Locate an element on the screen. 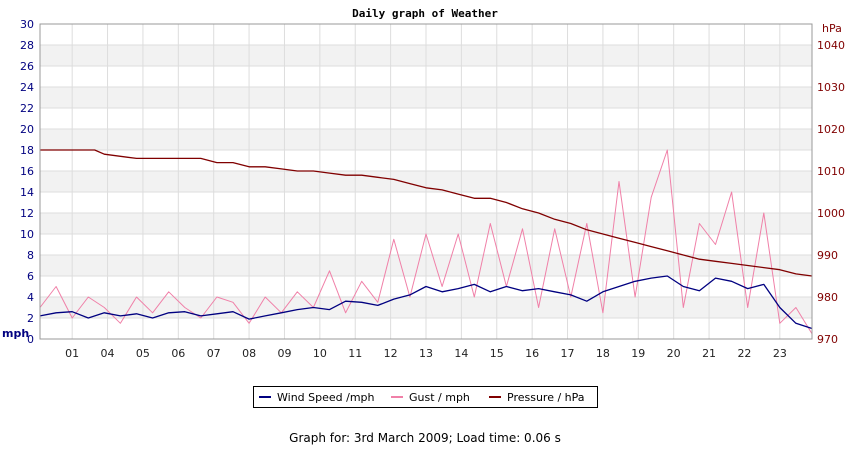 Image resolution: width=850 pixels, height=450 pixels. right-tick-label: 1030 is located at coordinates (831, 87).